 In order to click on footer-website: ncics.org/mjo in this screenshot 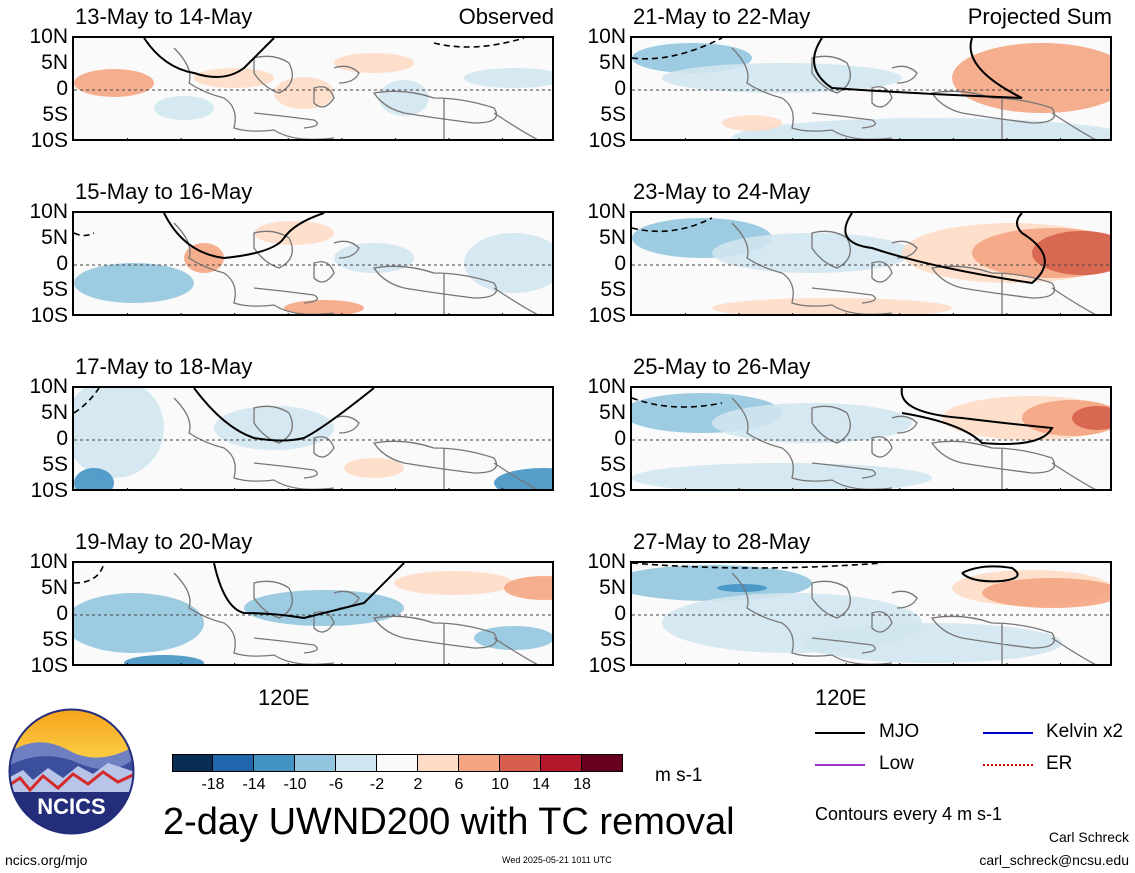, I will do `click(46, 860)`.